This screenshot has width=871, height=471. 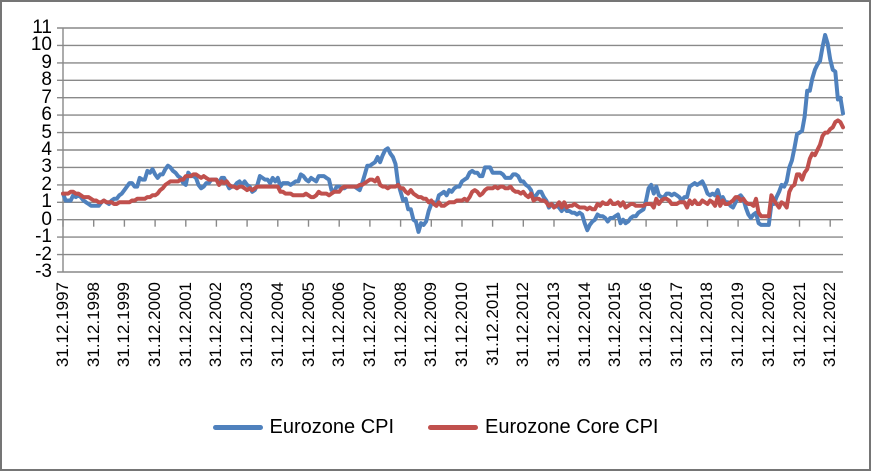 What do you see at coordinates (799, 325) in the screenshot?
I see `x-axis-label: 31.12.2021` at bounding box center [799, 325].